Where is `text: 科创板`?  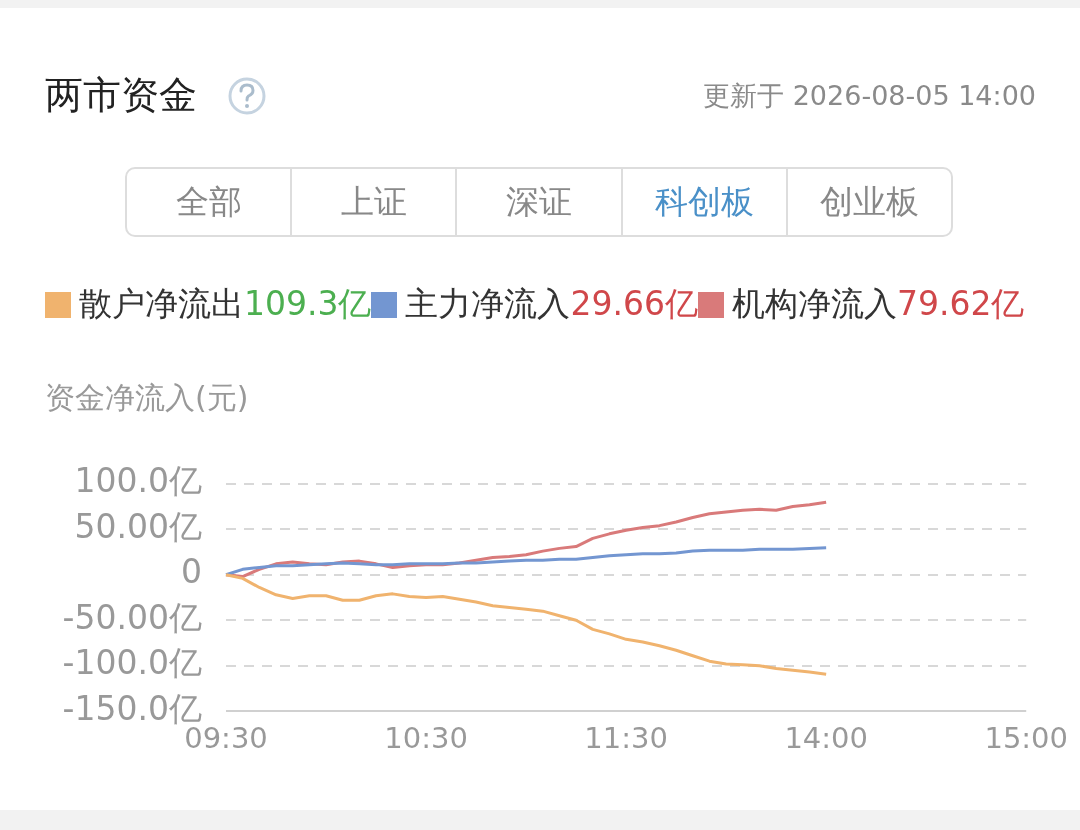
text: 科创板 is located at coordinates (703, 202).